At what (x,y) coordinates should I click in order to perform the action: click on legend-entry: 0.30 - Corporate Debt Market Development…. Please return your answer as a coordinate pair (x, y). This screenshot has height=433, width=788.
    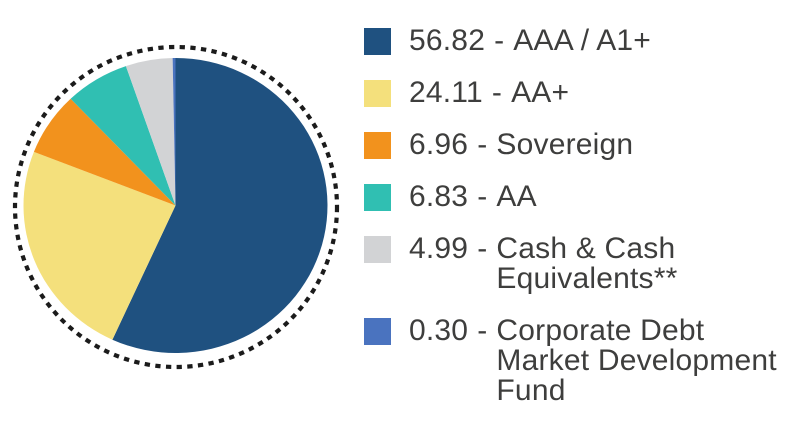
    Looking at the image, I should click on (593, 361).